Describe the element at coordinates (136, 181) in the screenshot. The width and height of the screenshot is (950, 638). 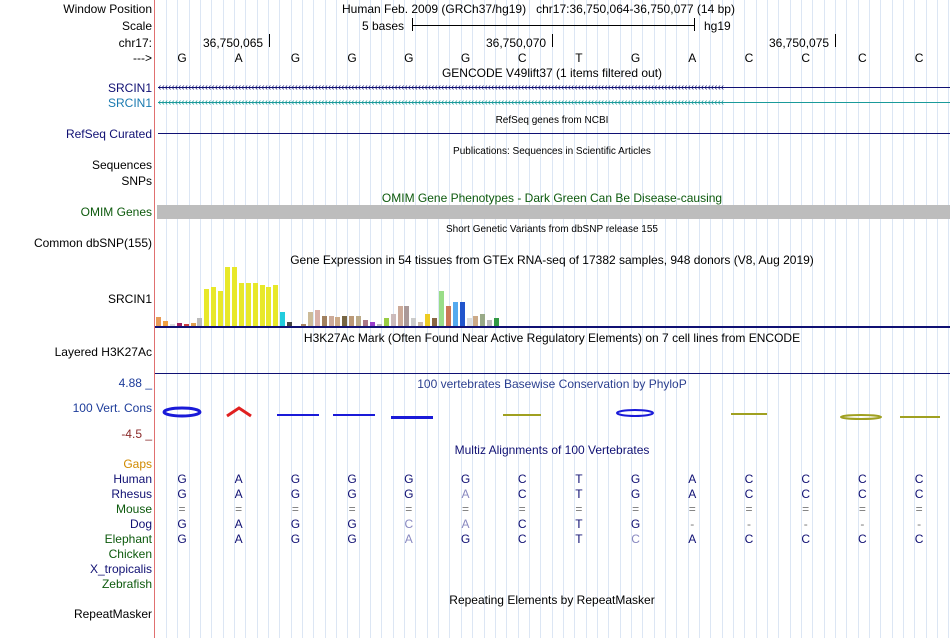
I see `publications-snps-label: SNPs` at that location.